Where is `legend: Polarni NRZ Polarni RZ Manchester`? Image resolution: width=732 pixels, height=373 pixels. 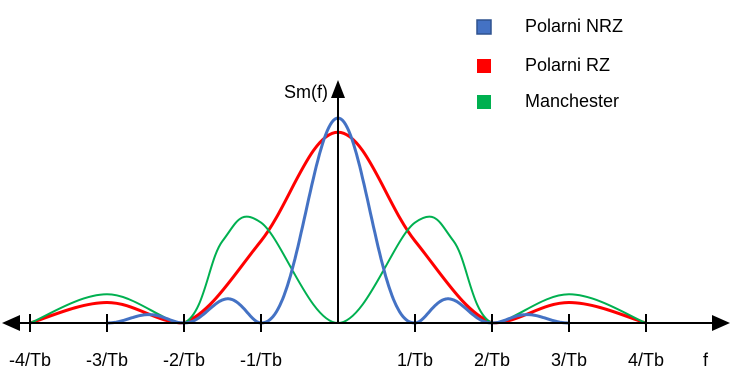
legend: Polarni NRZ Polarni RZ Manchester is located at coordinates (549, 63).